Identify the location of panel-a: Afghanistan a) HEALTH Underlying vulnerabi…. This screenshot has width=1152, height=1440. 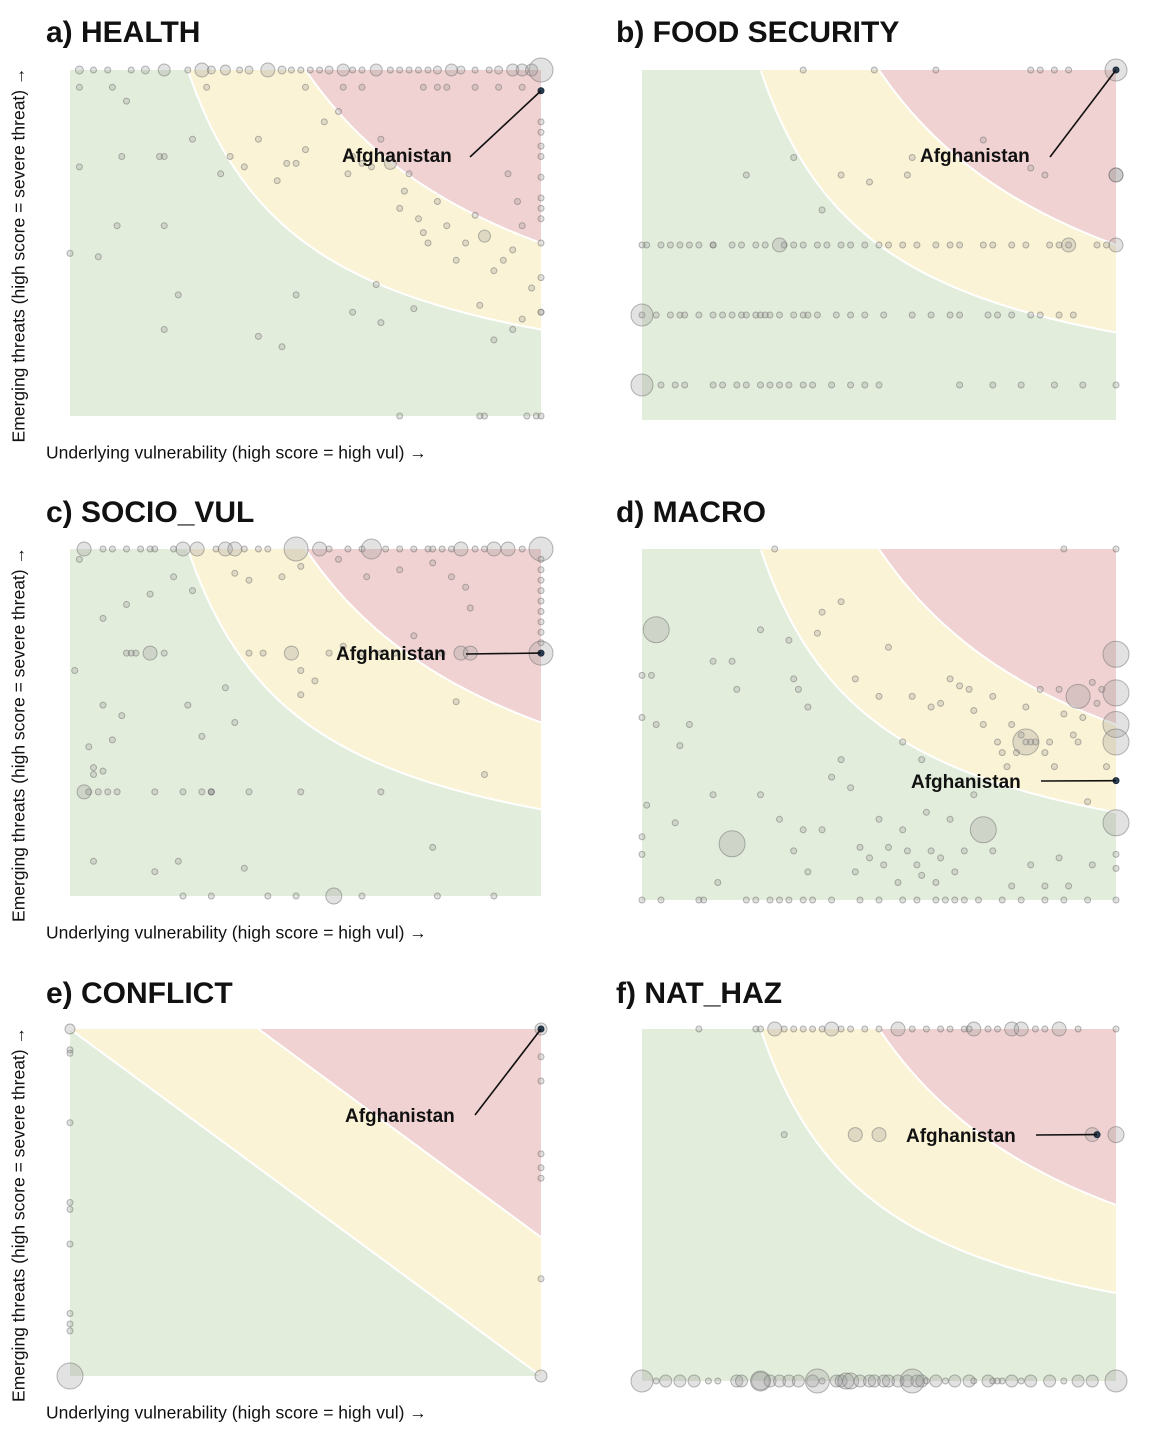
(281, 239).